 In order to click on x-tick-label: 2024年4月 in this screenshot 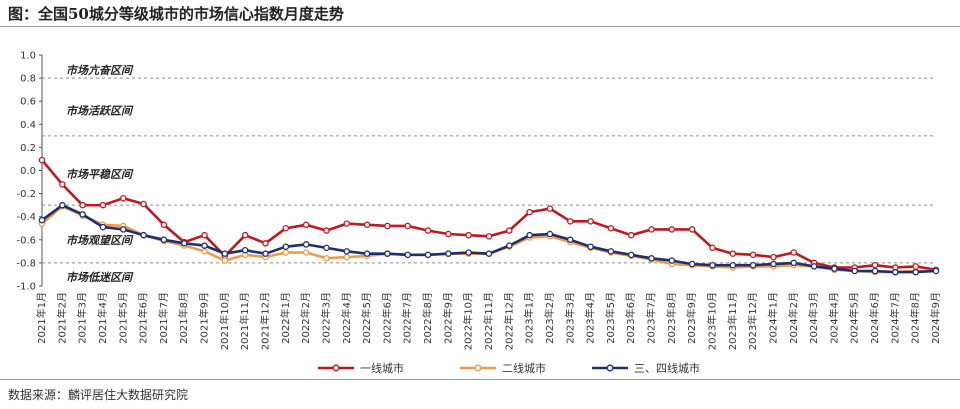, I will do `click(833, 318)`.